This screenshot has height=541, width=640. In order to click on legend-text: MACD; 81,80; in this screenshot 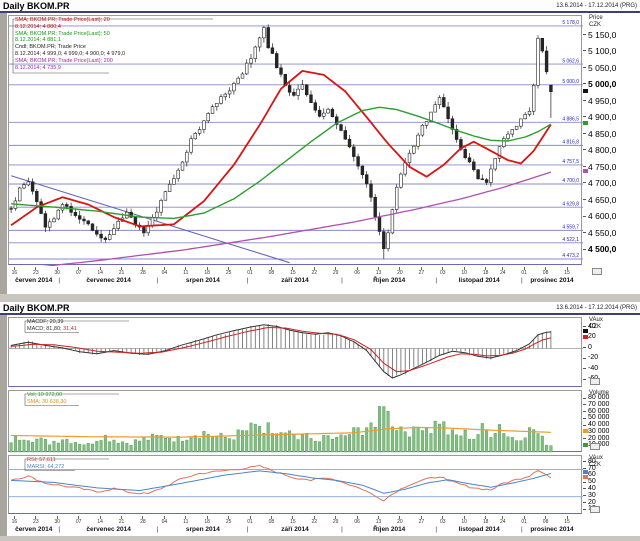, I will do `click(45, 328)`.